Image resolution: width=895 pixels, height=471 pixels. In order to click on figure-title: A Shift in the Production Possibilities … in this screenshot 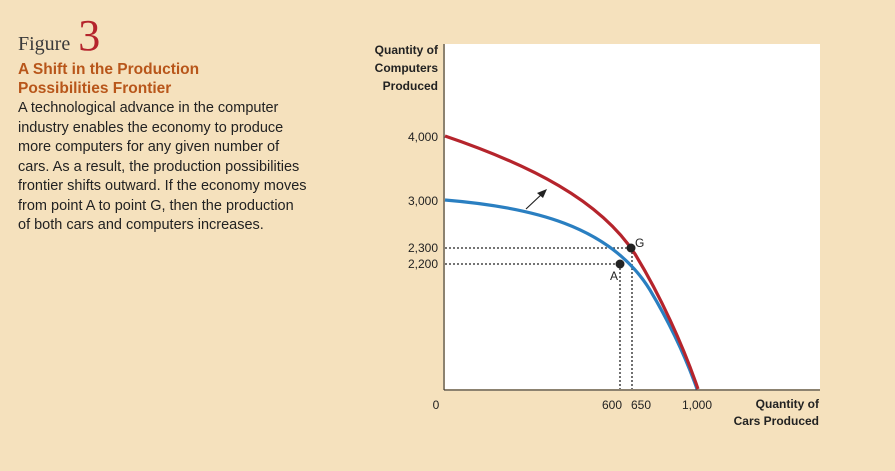, I will do `click(109, 79)`.